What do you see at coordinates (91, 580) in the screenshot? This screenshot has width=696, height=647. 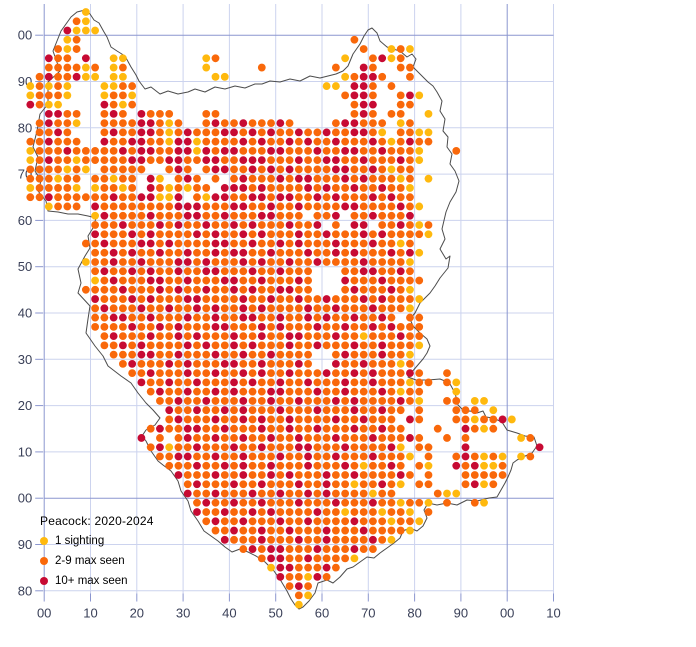 I see `legend-label-10-plus-max-seen: 10+ max seen` at bounding box center [91, 580].